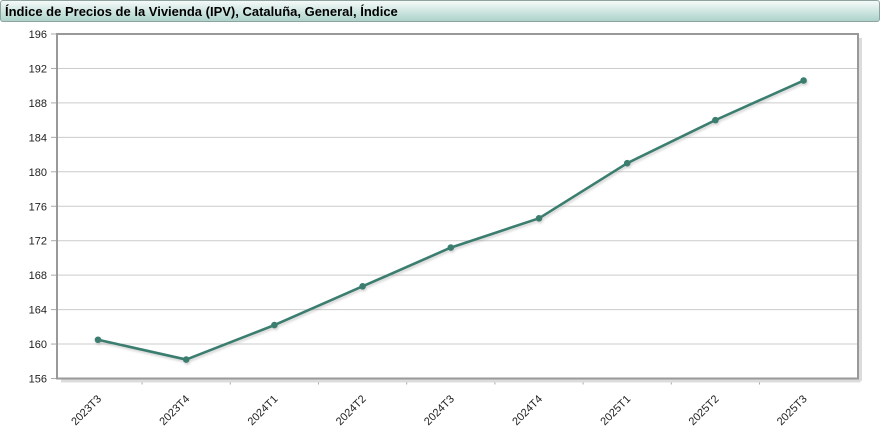 The width and height of the screenshot is (880, 445). Describe the element at coordinates (615, 410) in the screenshot. I see `x-axis-label: 2025T1` at that location.